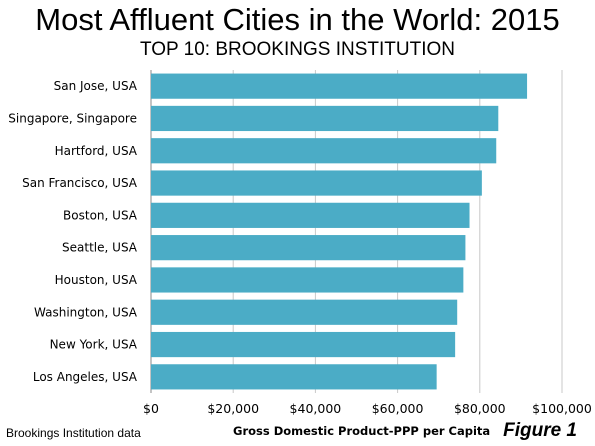 This screenshot has width=595, height=446. Describe the element at coordinates (73, 433) in the screenshot. I see `source-note: Brookings Institution data` at that location.